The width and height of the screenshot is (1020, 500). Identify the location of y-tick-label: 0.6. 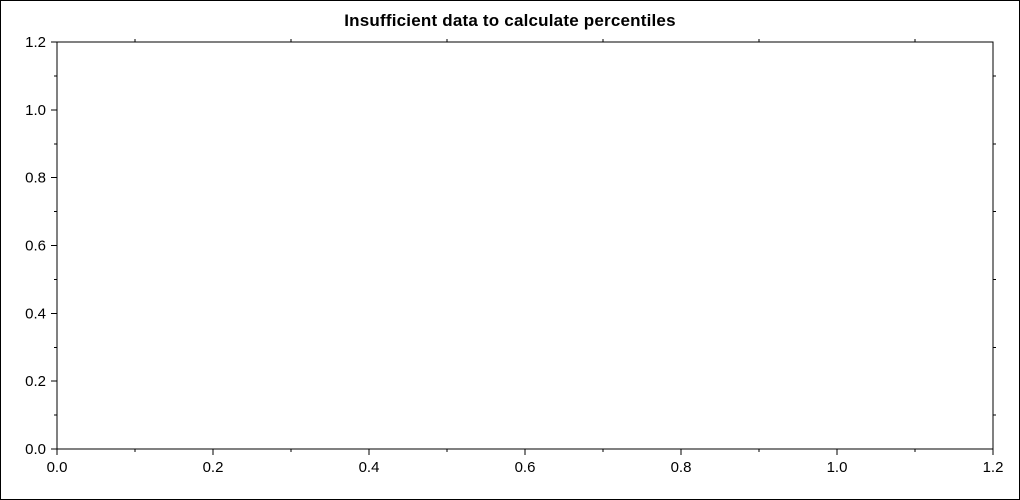
(35, 246).